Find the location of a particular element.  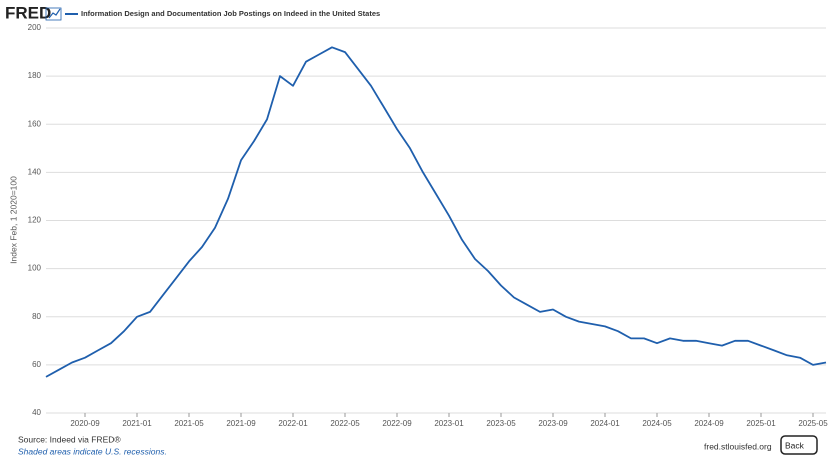

y-tick-label: 120 is located at coordinates (35, 220).